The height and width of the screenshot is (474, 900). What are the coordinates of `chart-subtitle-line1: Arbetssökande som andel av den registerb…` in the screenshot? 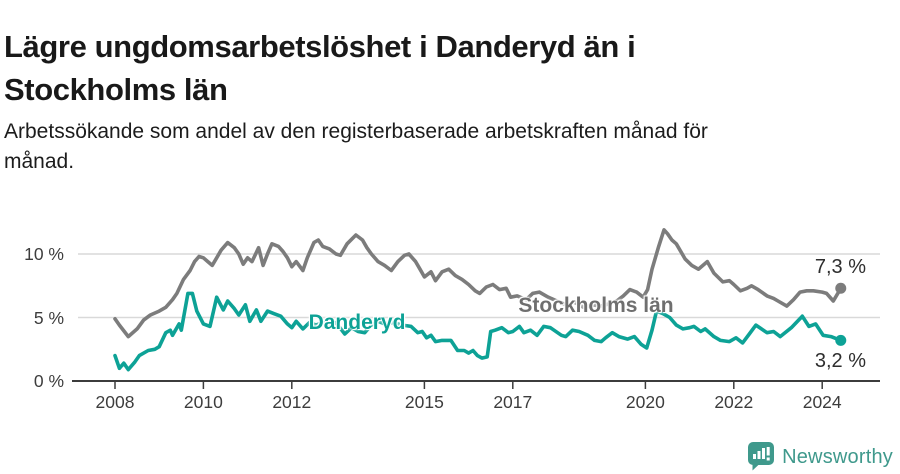 It's located at (356, 131).